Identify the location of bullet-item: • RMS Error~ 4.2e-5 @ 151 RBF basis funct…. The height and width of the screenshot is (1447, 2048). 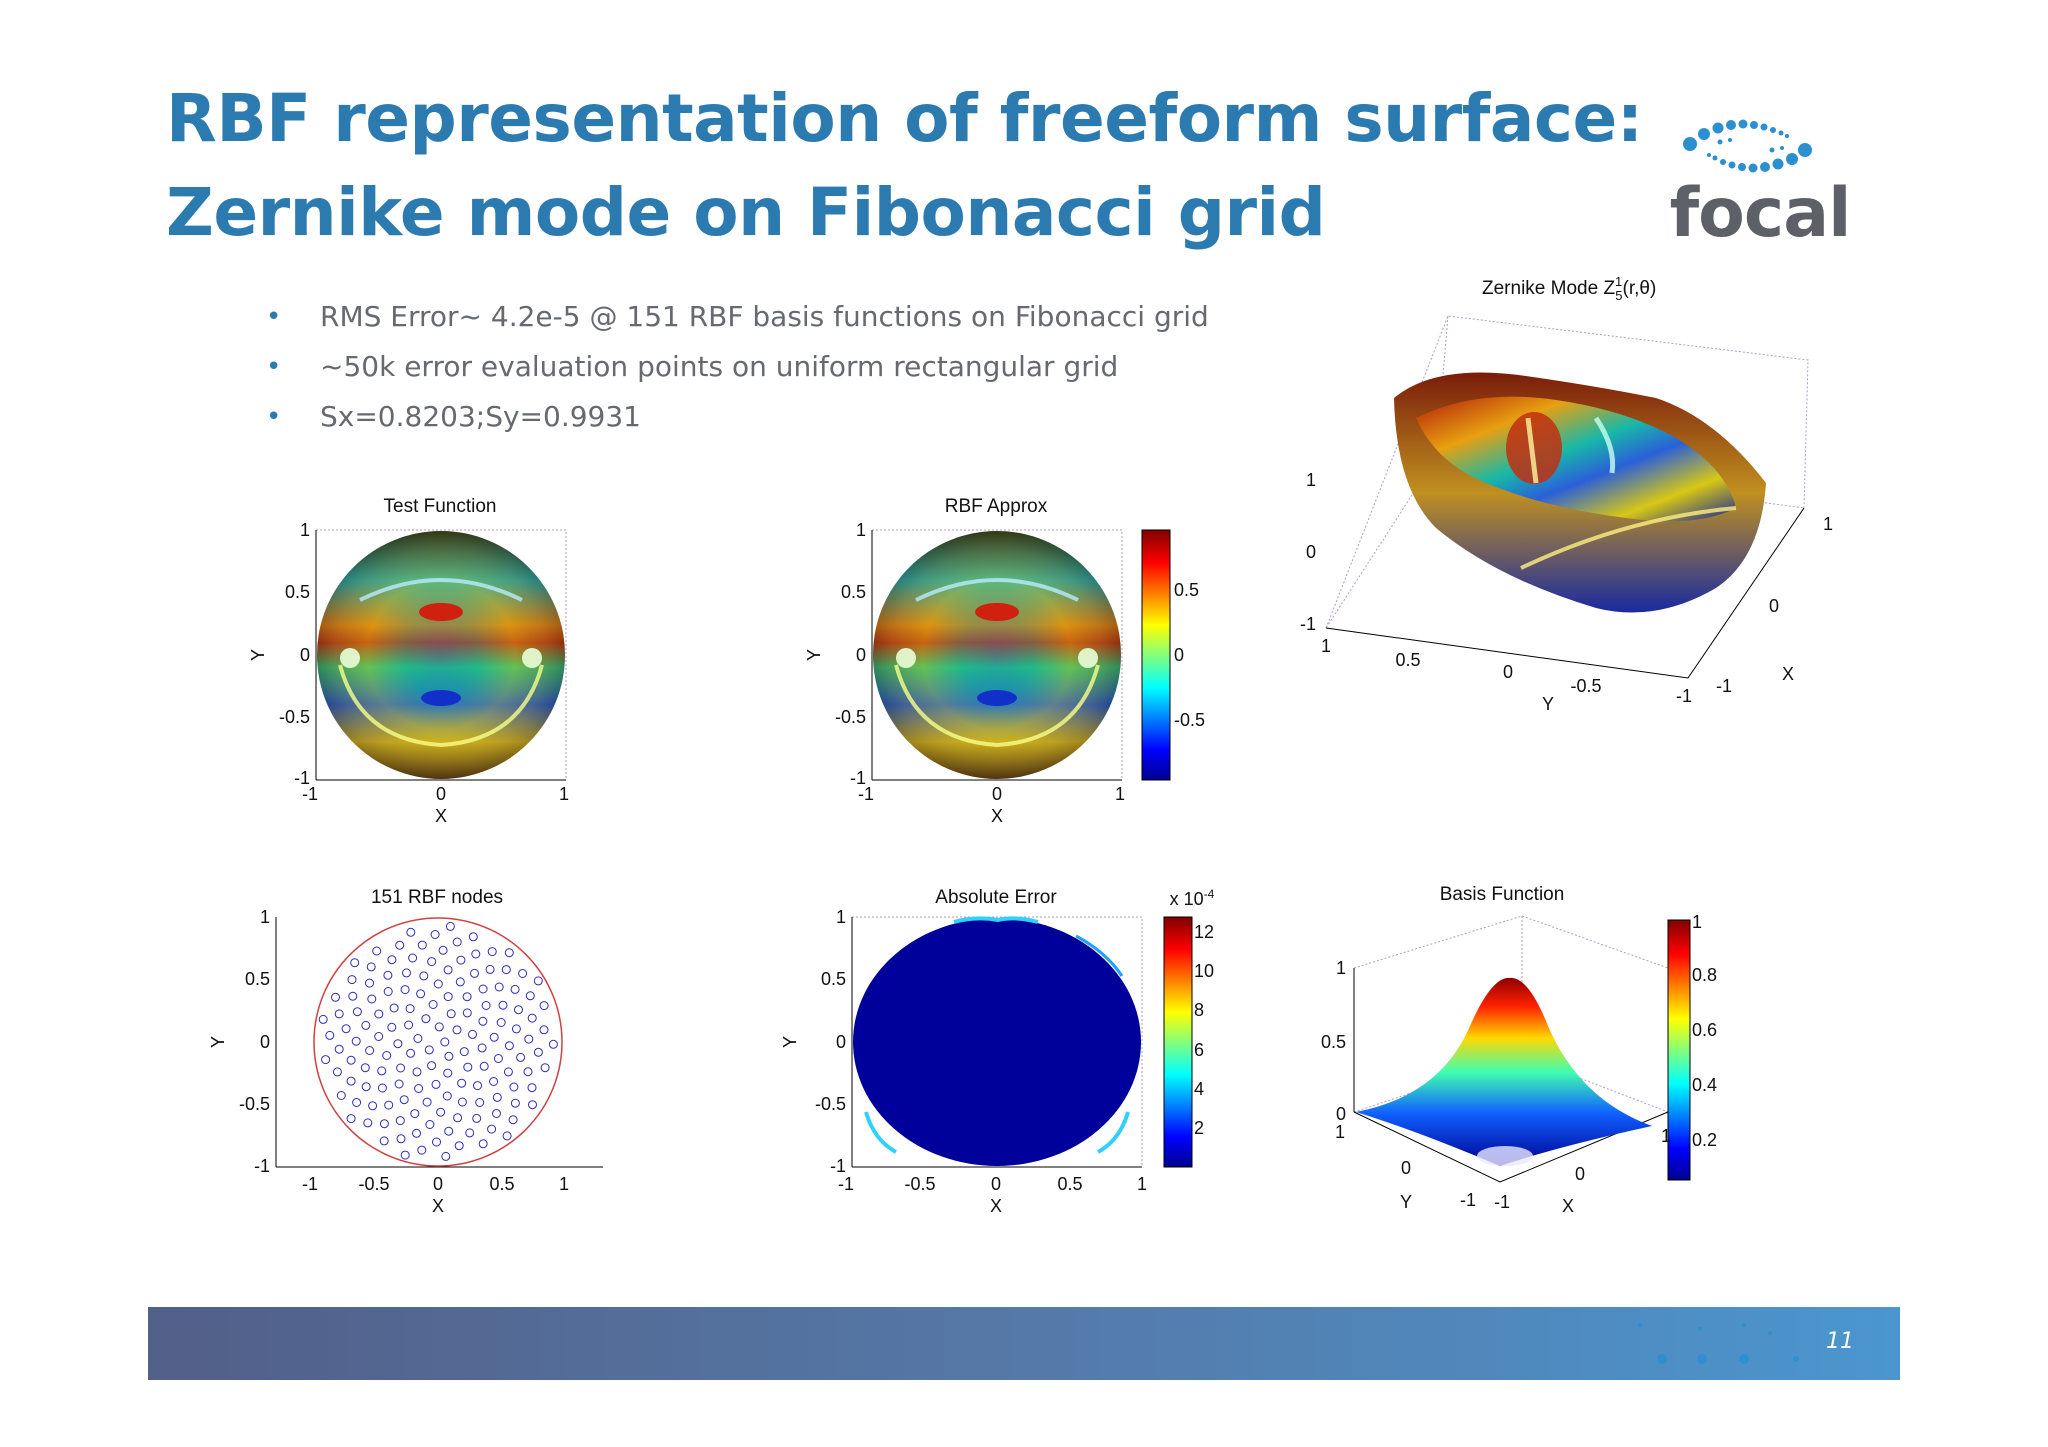
(735, 317).